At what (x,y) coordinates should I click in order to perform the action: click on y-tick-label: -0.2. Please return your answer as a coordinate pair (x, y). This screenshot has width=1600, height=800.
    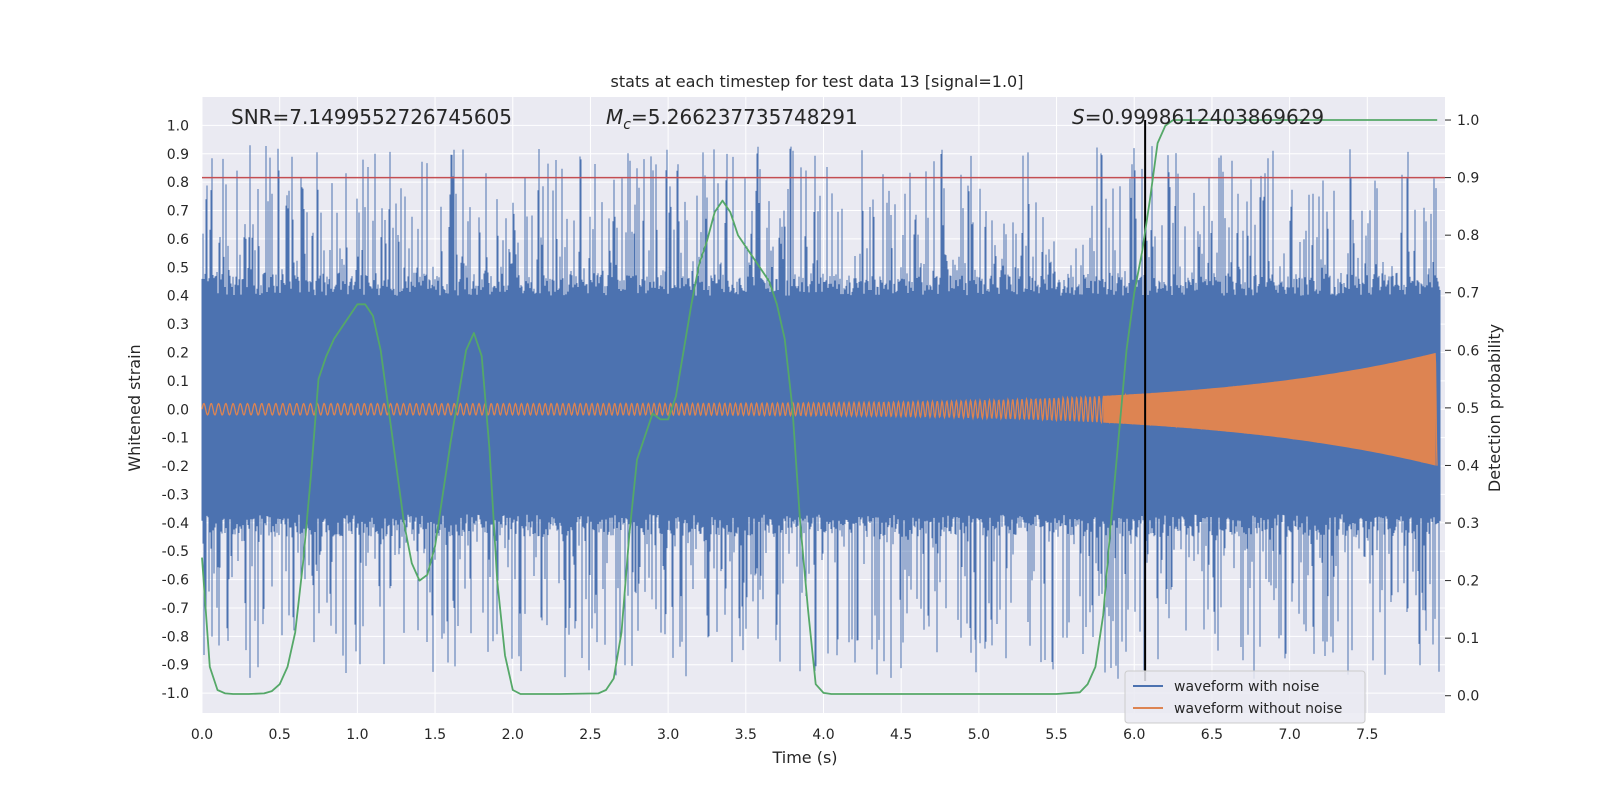
    Looking at the image, I should click on (175, 467).